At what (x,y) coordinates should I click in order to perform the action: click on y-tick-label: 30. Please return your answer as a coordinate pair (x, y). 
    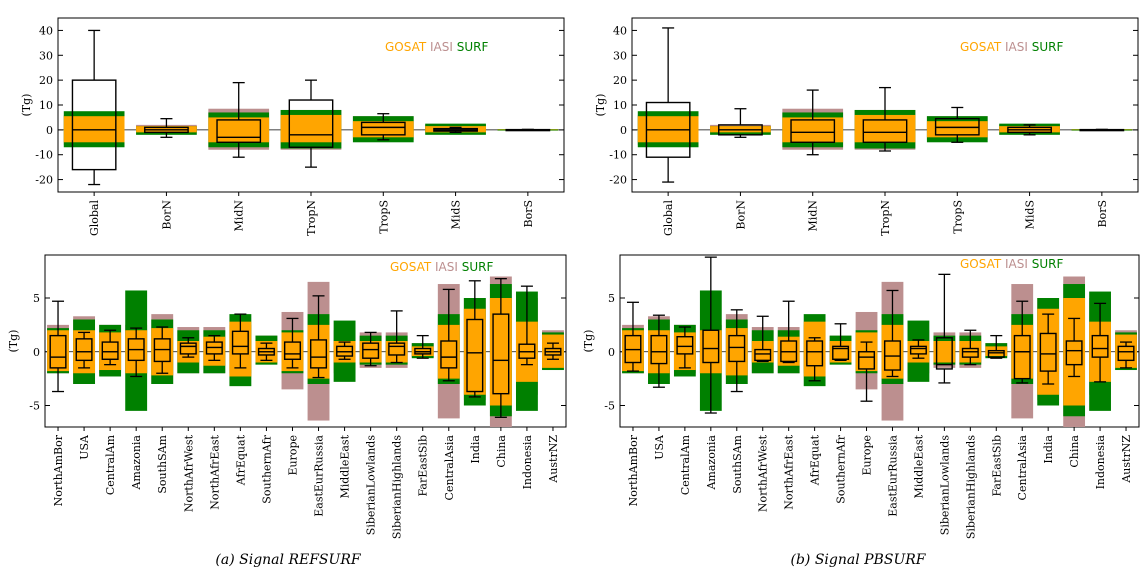
    Looking at the image, I should click on (46, 55).